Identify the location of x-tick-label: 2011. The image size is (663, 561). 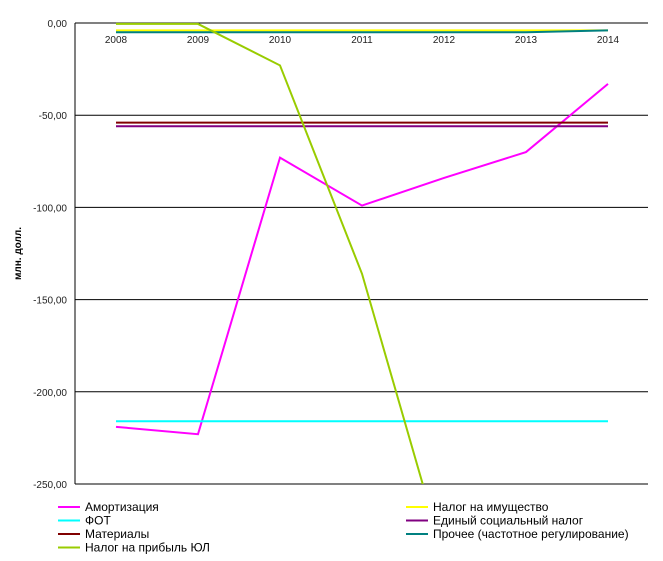
(362, 40).